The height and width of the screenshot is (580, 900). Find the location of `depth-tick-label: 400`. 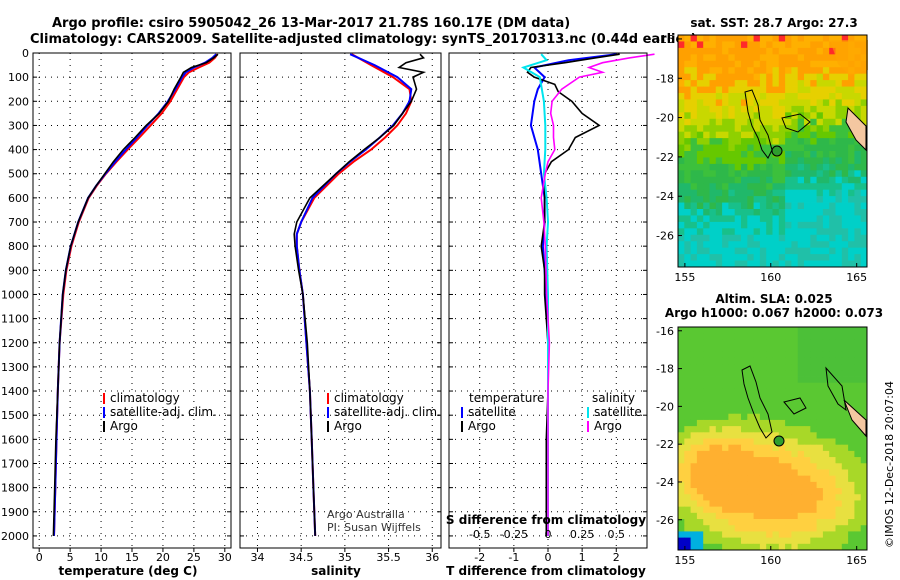

depth-tick-label: 400 is located at coordinates (18, 150).